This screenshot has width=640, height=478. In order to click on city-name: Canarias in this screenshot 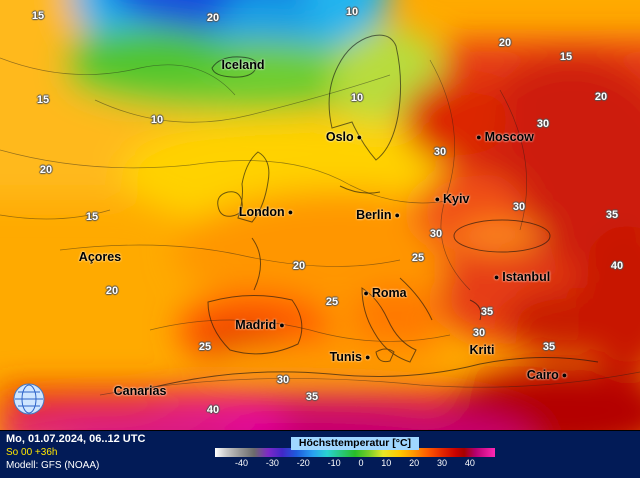, I will do `click(140, 391)`.